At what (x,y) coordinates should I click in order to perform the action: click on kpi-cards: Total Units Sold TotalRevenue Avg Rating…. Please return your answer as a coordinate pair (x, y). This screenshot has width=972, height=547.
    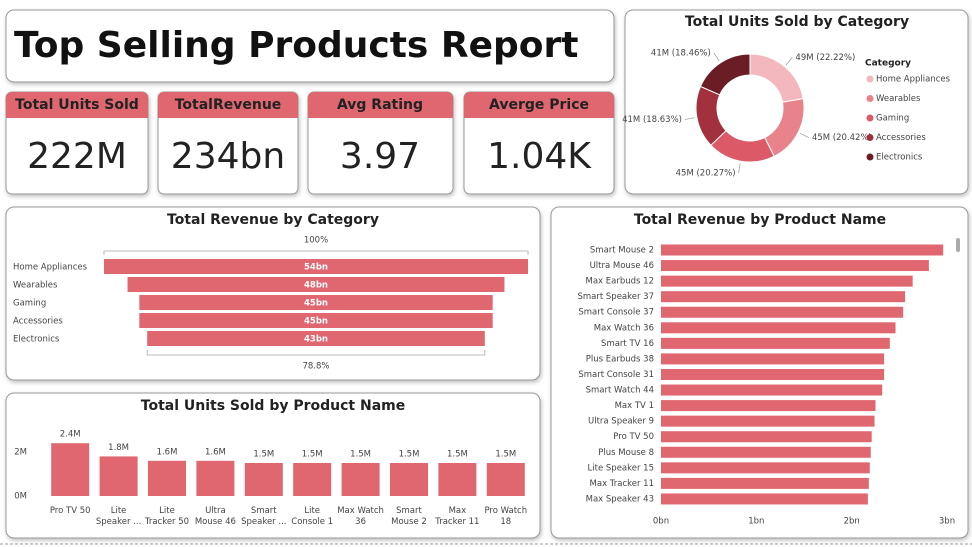
    Looking at the image, I should click on (310, 143).